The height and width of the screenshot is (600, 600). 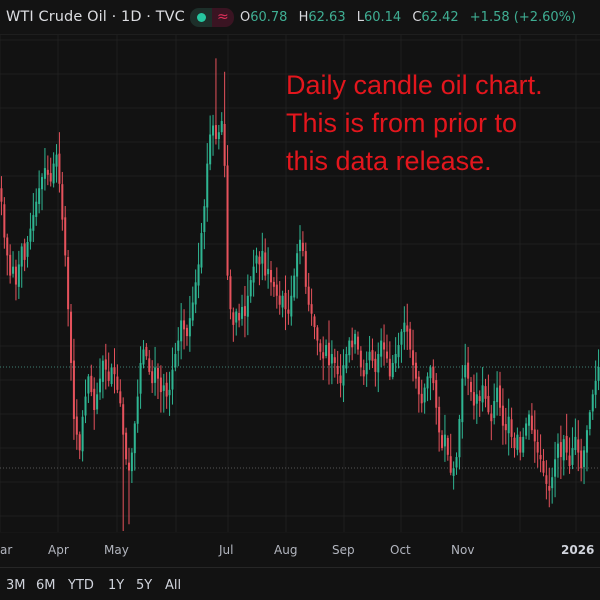 What do you see at coordinates (414, 85) in the screenshot?
I see `annotation-line-1: Daily candle oil chart.` at bounding box center [414, 85].